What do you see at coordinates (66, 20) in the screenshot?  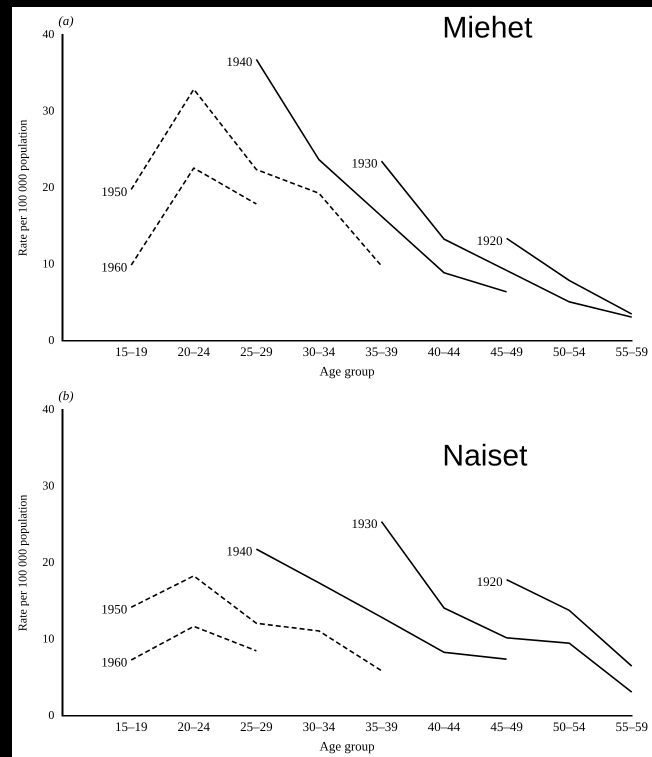 I see `text: (a)` at bounding box center [66, 20].